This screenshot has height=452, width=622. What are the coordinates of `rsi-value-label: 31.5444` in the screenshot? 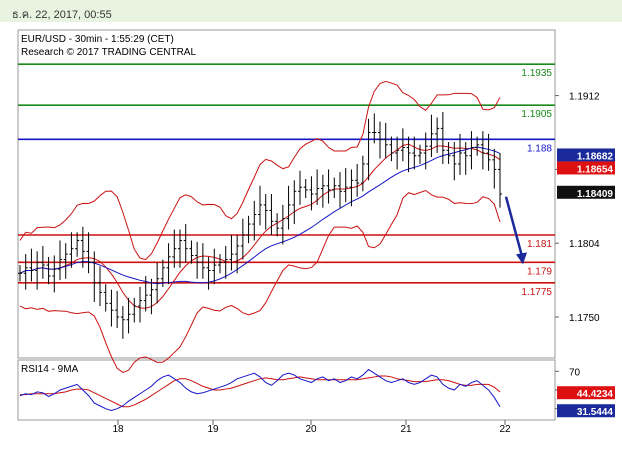 It's located at (595, 412).